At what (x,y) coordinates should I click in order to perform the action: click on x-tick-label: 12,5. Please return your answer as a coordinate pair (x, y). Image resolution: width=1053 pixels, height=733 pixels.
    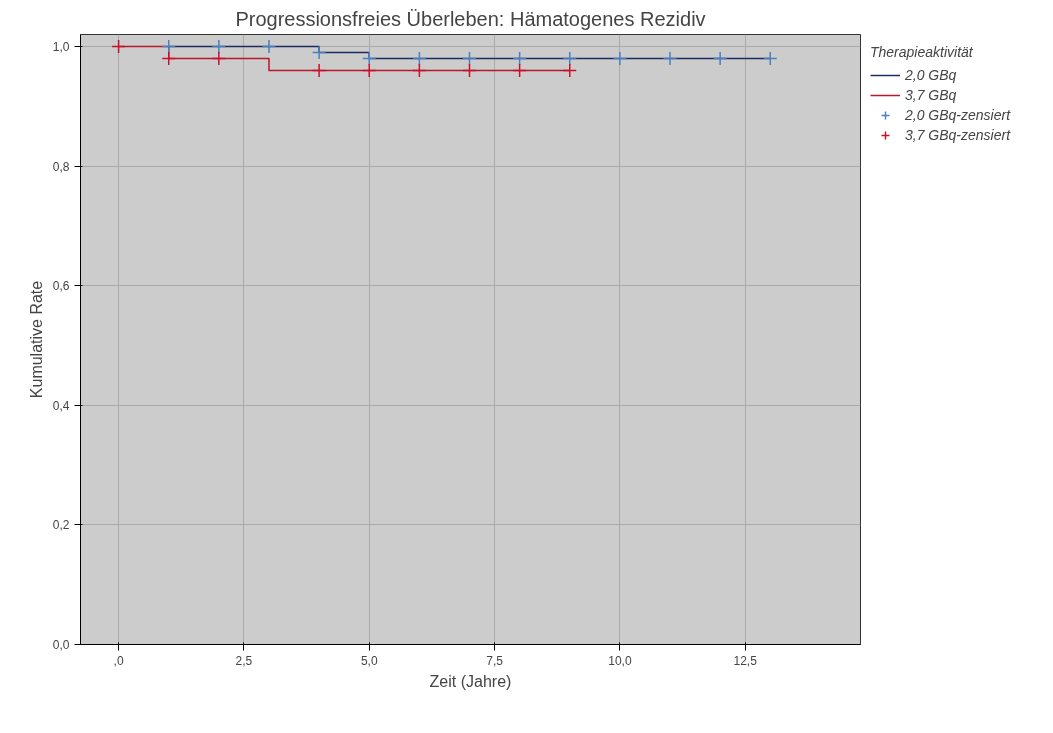
    Looking at the image, I should click on (745, 660).